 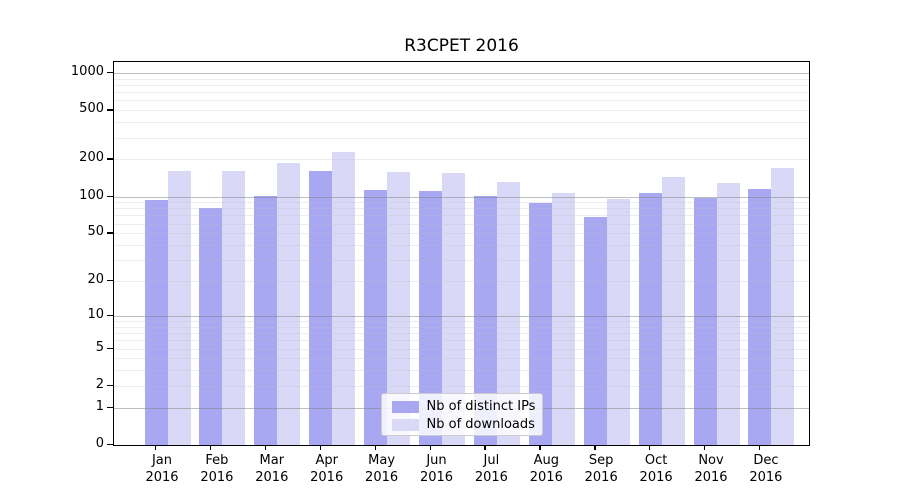 What do you see at coordinates (91, 195) in the screenshot?
I see `y-tick-label: 100` at bounding box center [91, 195].